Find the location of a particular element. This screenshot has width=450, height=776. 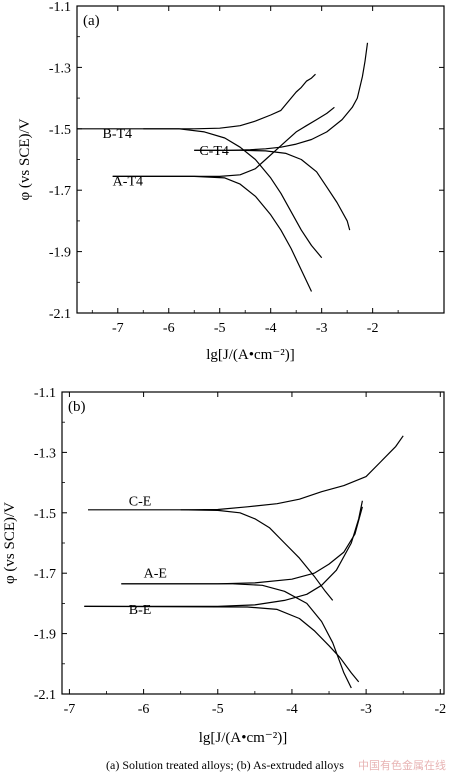

series-line-a-t4-anodic is located at coordinates (223, 141).